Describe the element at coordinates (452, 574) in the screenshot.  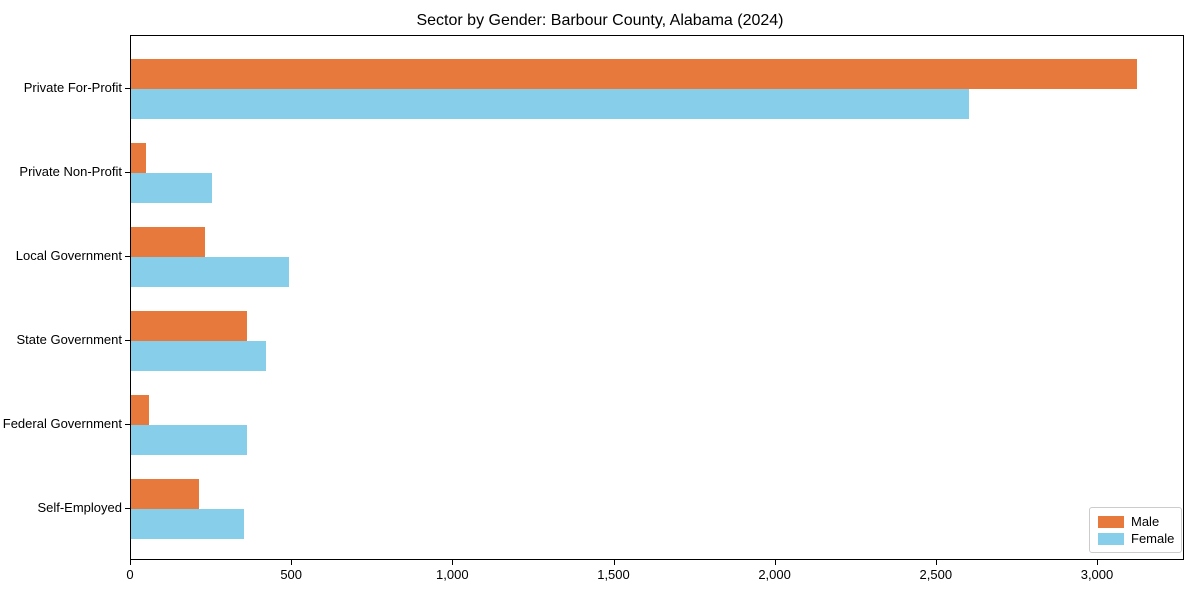
I see `x-tick-label-1-000: 1,000` at that location.